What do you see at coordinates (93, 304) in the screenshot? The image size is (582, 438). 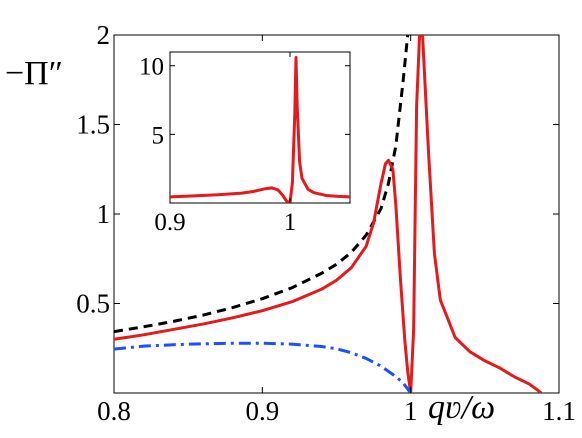 I see `main-y-tick-label: 0.5` at bounding box center [93, 304].